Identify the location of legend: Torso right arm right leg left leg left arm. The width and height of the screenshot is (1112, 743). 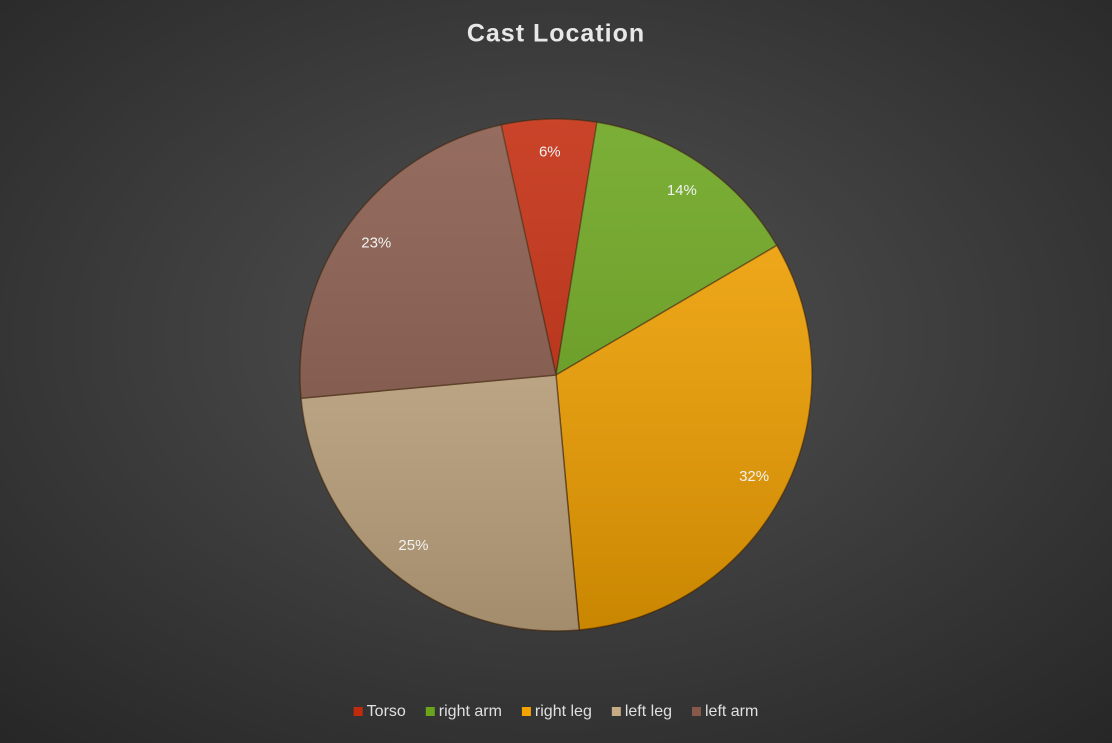
(555, 711).